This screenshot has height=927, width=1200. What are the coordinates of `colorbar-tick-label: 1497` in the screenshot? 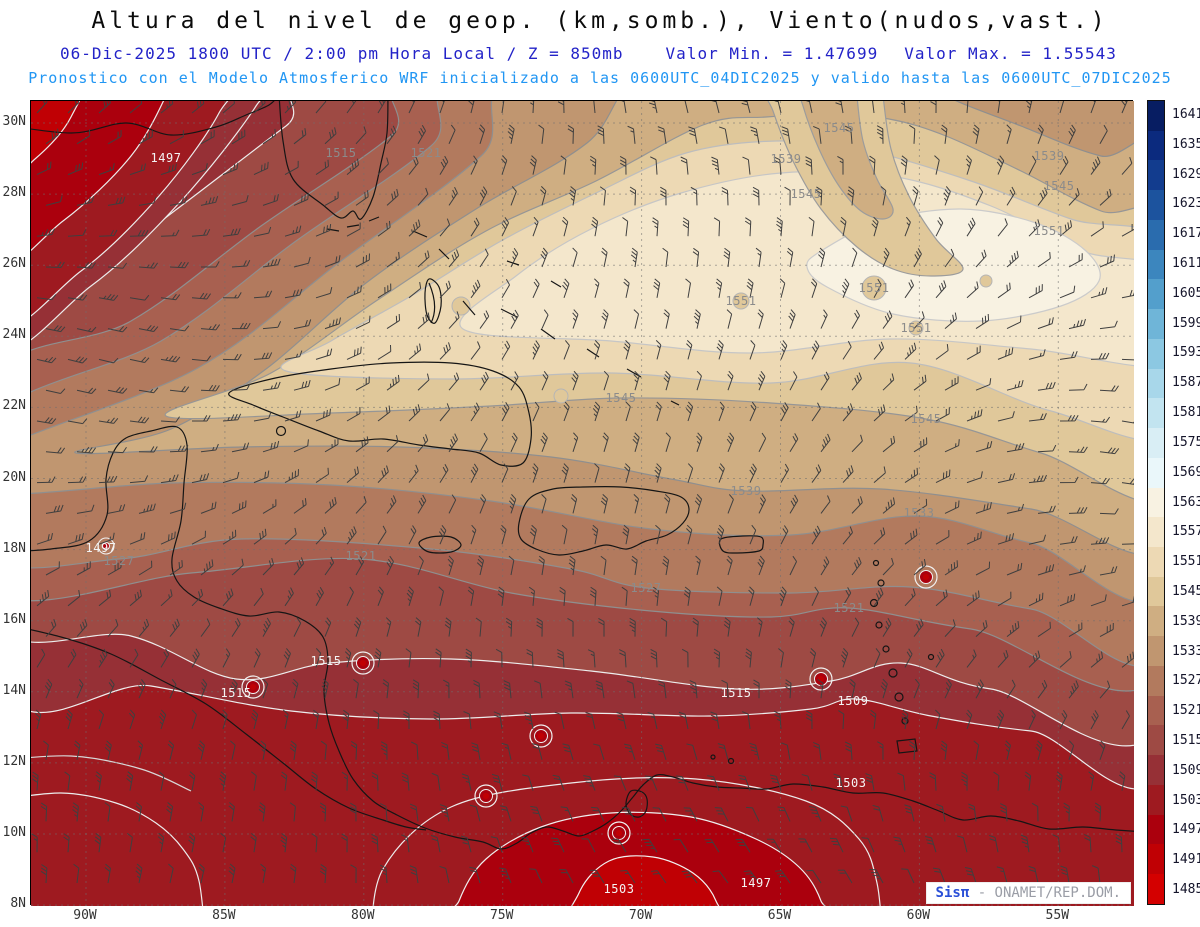 It's located at (1186, 830).